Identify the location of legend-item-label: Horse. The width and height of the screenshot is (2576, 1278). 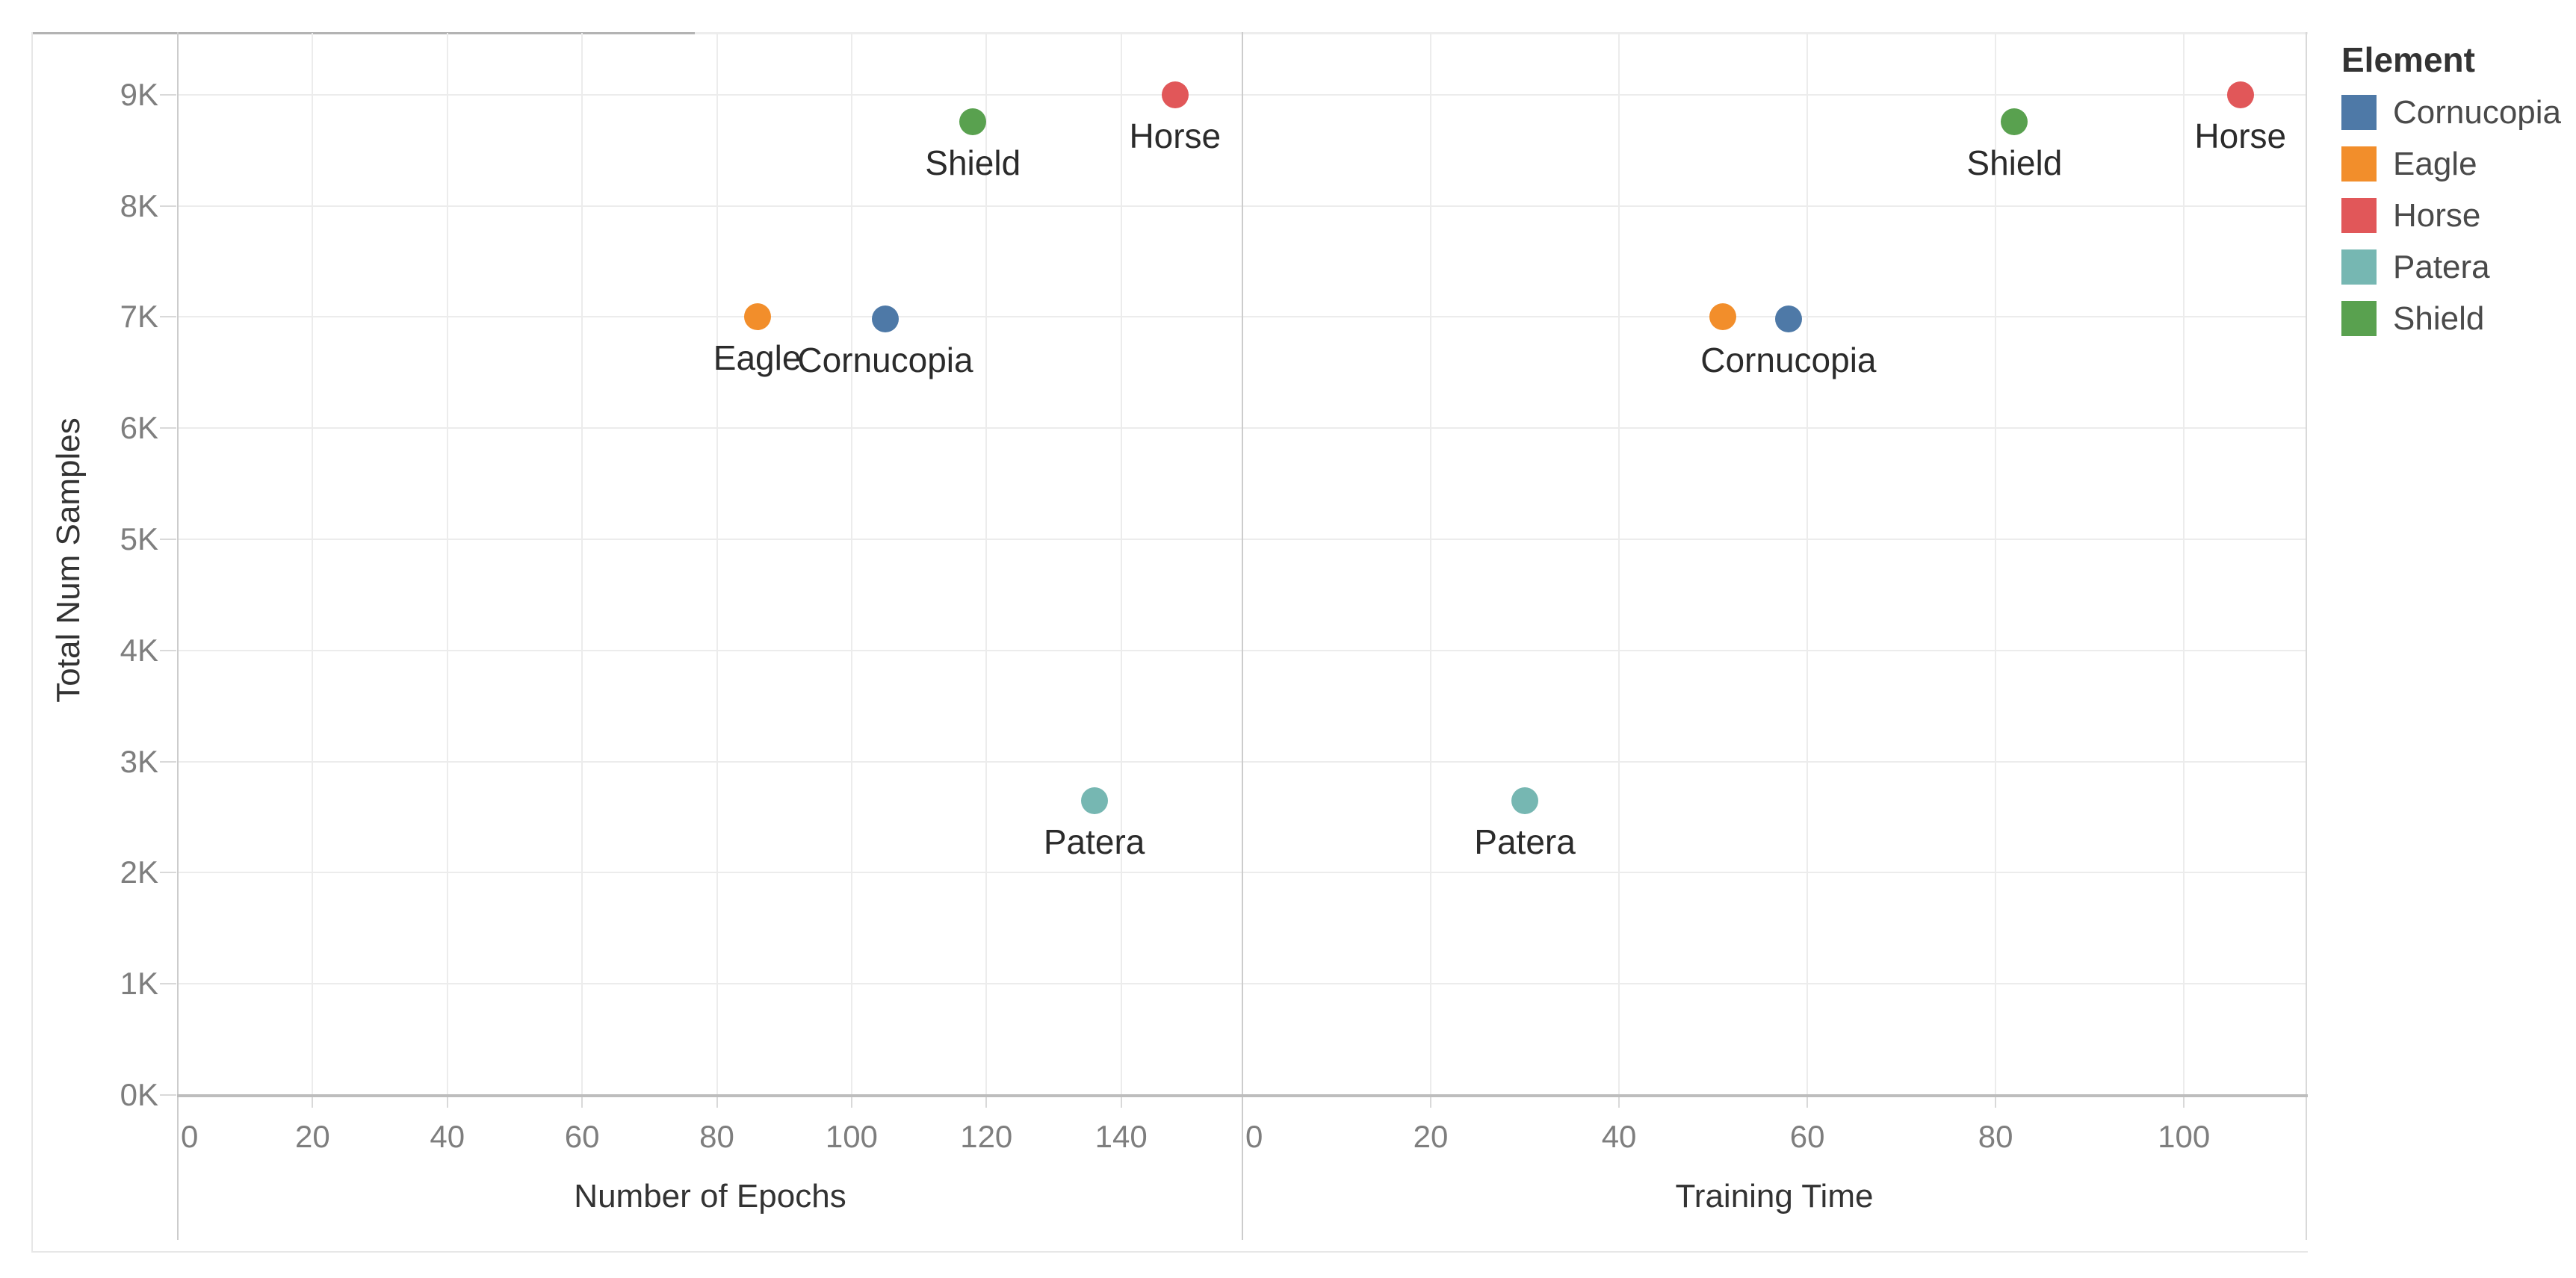
(2437, 215).